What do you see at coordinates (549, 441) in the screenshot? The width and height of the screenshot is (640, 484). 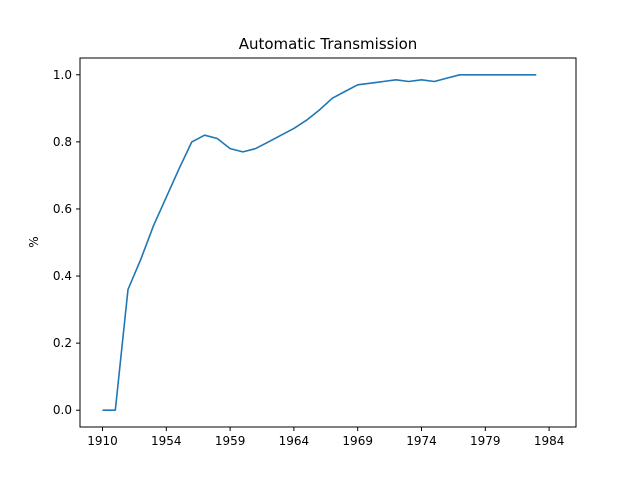 I see `x-tick-label: 1984` at bounding box center [549, 441].